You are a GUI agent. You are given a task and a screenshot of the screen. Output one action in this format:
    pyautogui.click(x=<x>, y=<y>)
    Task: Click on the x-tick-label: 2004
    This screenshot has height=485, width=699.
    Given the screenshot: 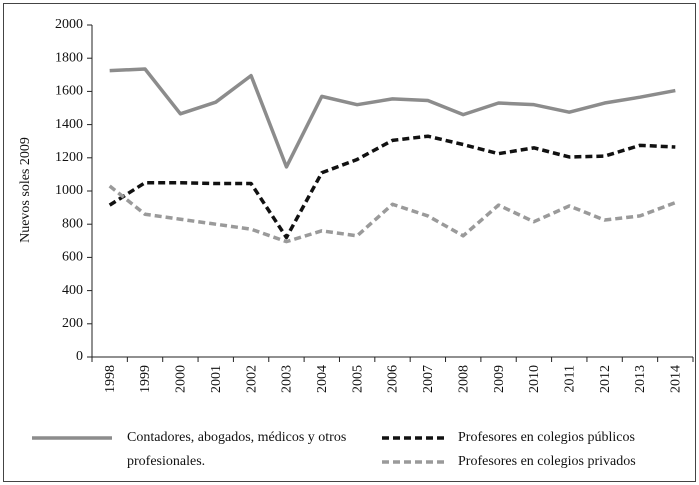 What is the action you would take?
    pyautogui.click(x=322, y=379)
    